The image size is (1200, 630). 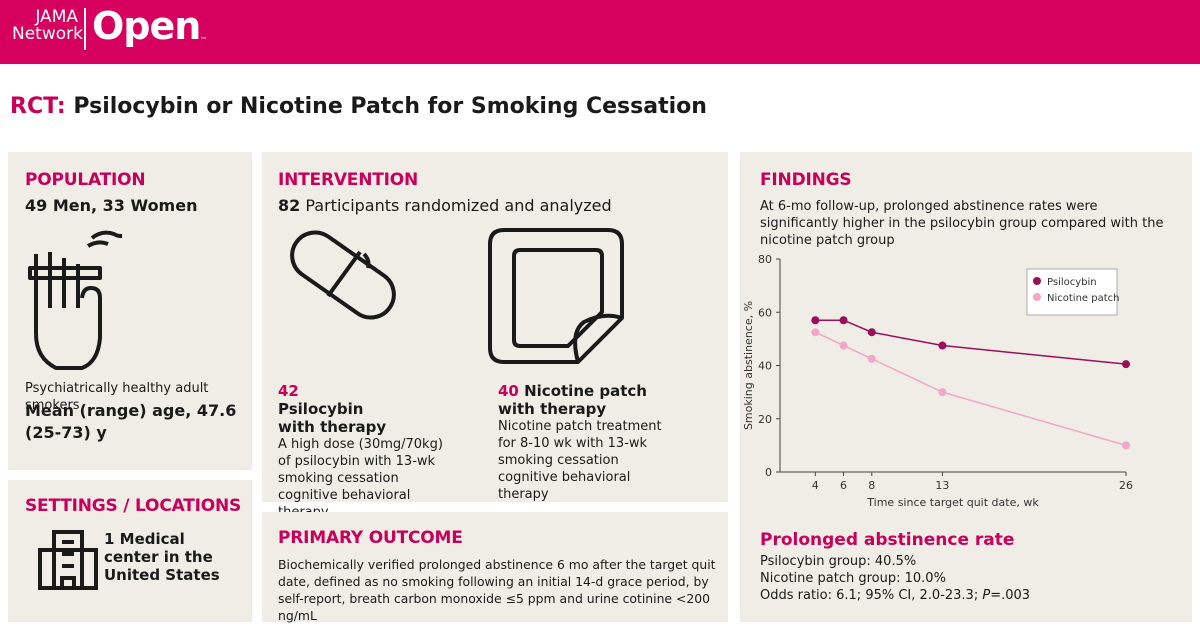 What do you see at coordinates (289, 205) in the screenshot?
I see `count: 82` at bounding box center [289, 205].